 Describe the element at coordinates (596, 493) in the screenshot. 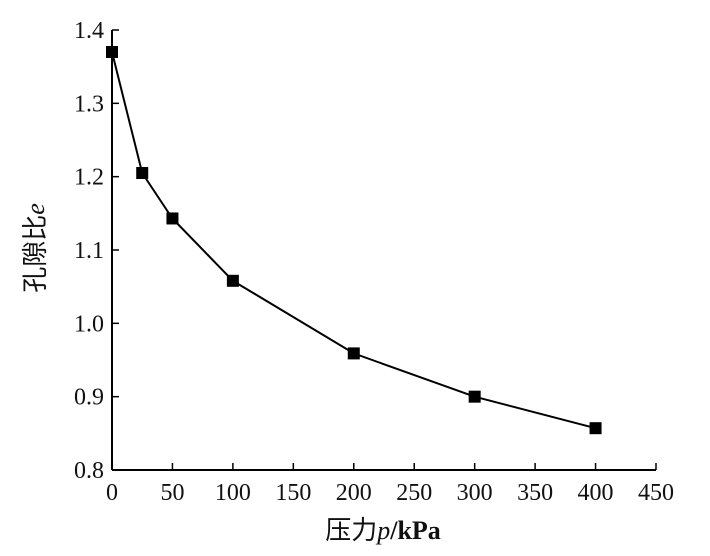

I see `x-tick-label: 400` at that location.